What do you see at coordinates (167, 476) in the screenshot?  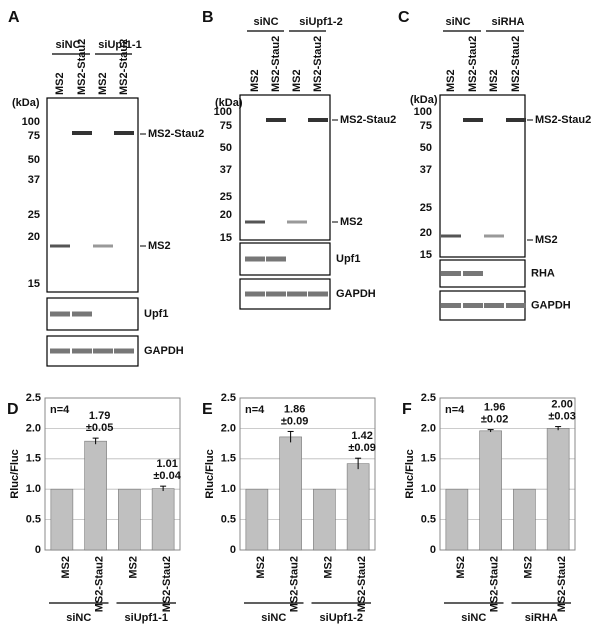 I see `error-label: ±0.04` at bounding box center [167, 476].